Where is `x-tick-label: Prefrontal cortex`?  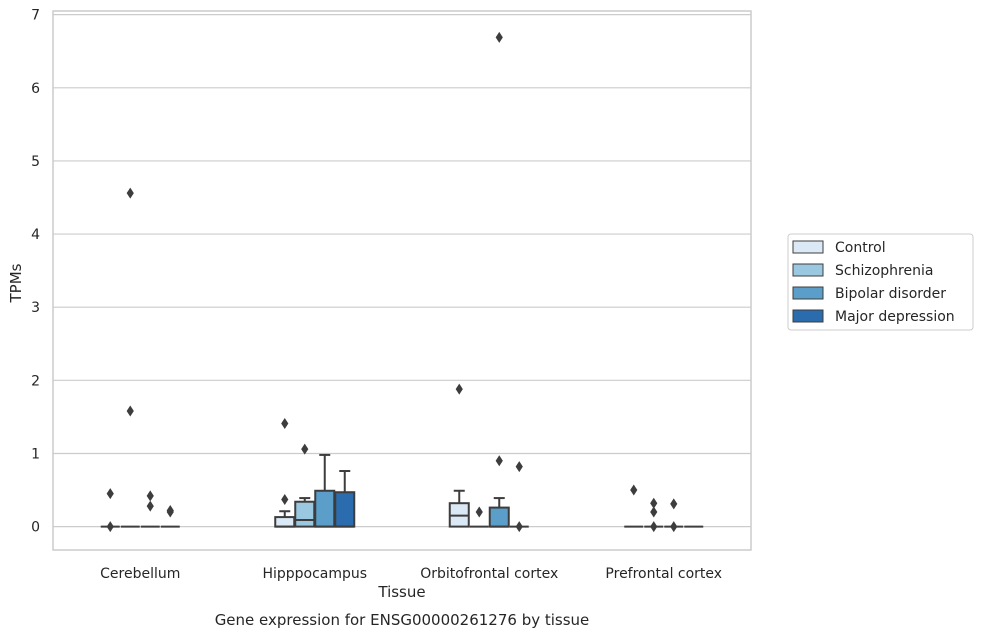 x-tick-label: Prefrontal cortex is located at coordinates (663, 574).